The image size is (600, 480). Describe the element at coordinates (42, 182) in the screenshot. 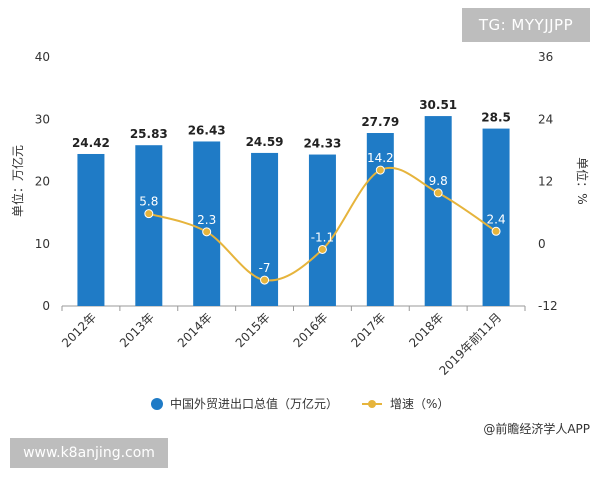

I see `y-left-tick-label: 20` at that location.